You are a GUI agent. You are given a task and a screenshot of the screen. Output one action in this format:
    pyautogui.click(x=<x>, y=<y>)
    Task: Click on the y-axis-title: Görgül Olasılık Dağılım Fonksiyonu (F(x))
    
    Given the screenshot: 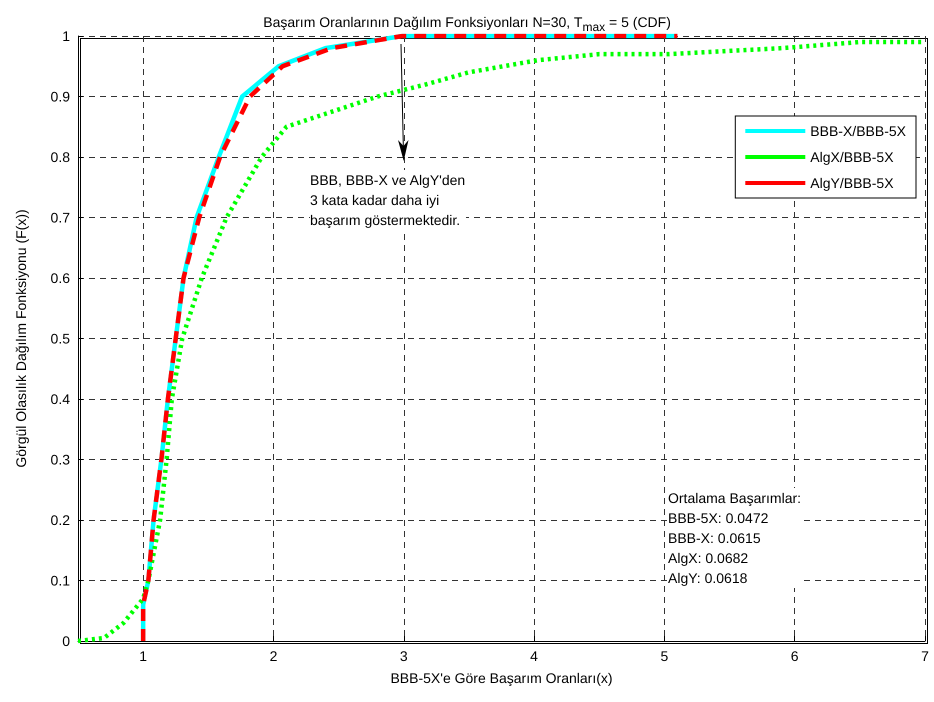 What is the action you would take?
    pyautogui.click(x=21, y=338)
    